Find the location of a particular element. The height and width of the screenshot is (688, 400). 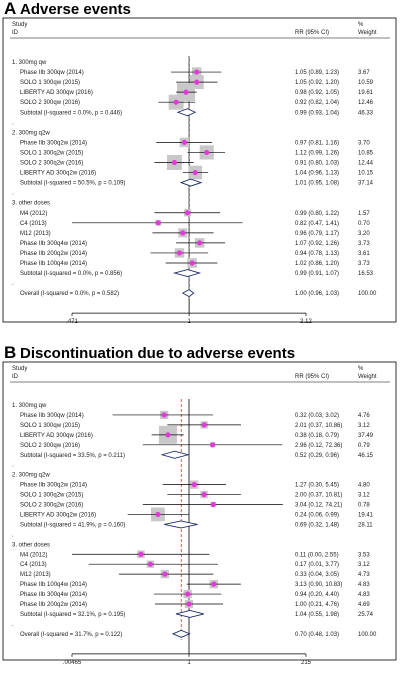

rr-ci-text: 0.96 (0.79, 1.17) is located at coordinates (317, 234).